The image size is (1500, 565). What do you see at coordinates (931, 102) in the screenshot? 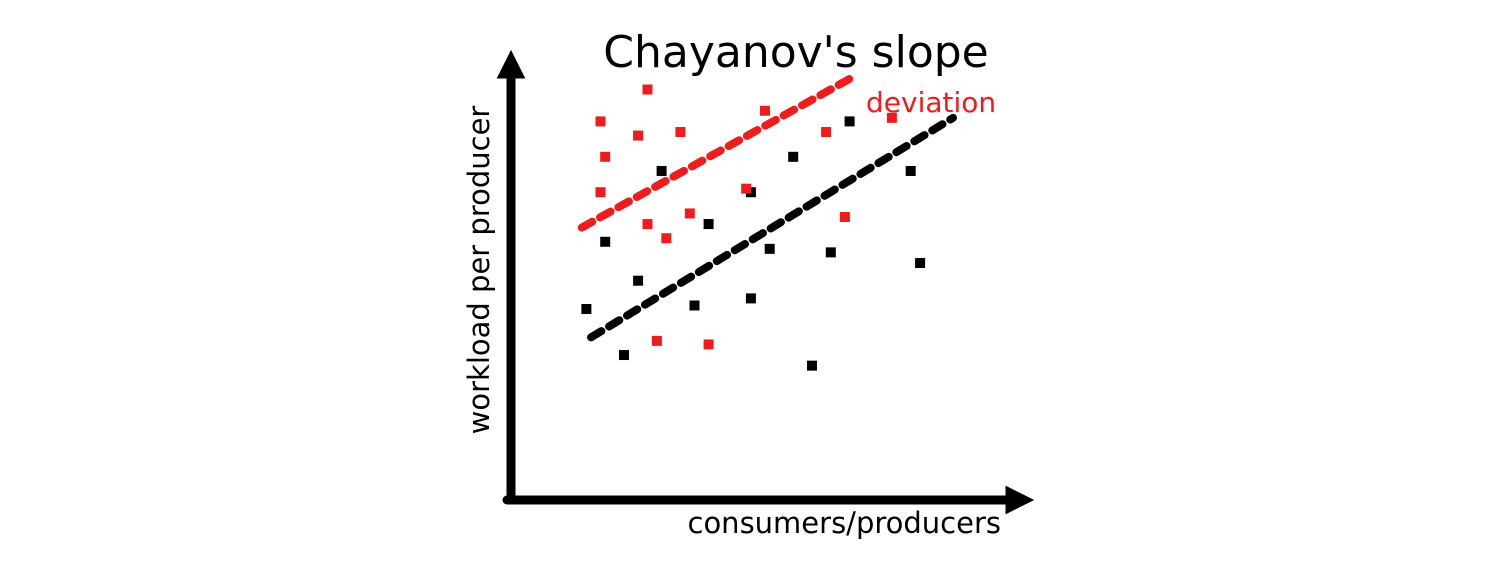
I see `deviation-label: deviation` at bounding box center [931, 102].